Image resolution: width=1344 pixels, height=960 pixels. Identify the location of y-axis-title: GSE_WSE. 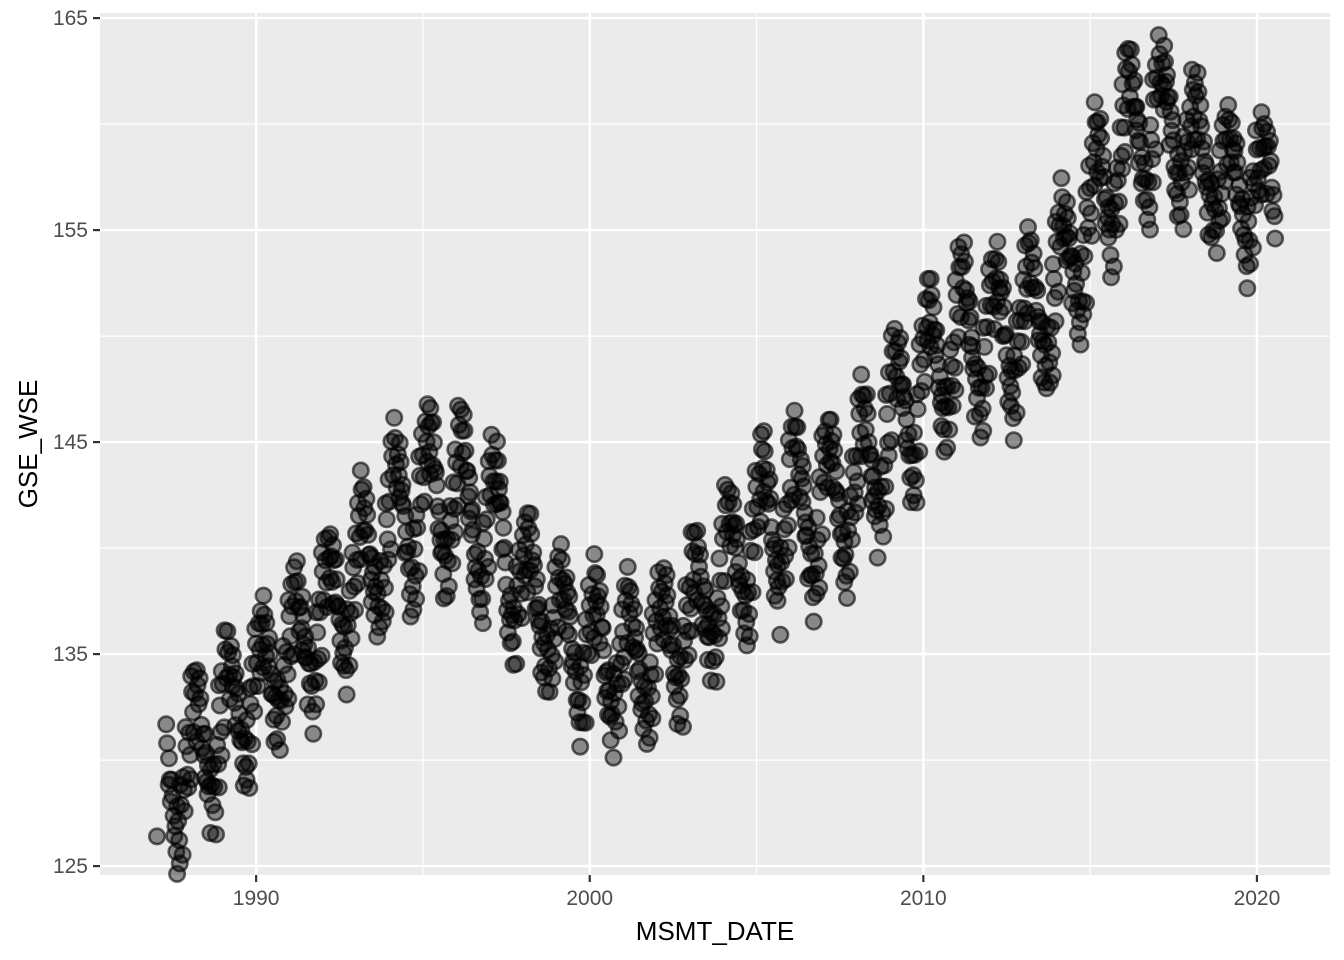
(28, 444).